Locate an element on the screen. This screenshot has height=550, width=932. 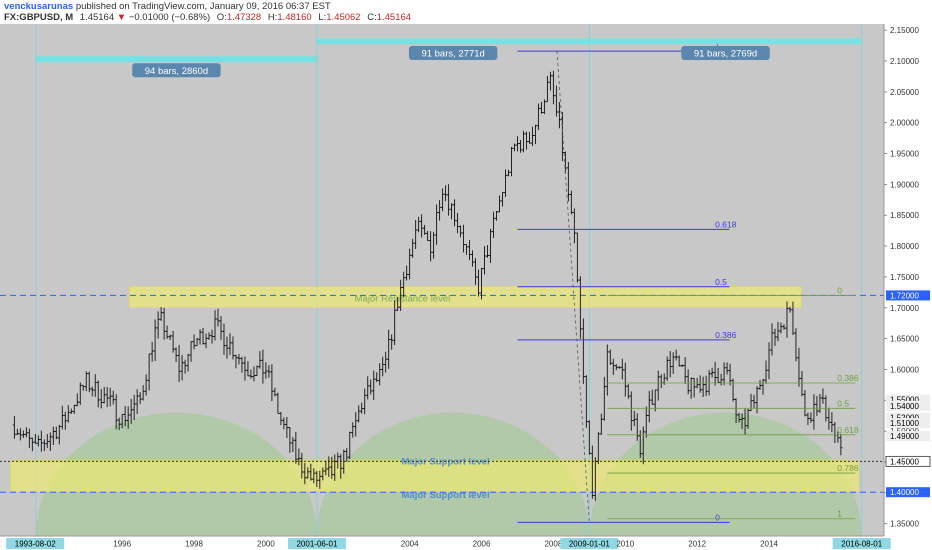
x-tick-label: 2004 is located at coordinates (410, 544).